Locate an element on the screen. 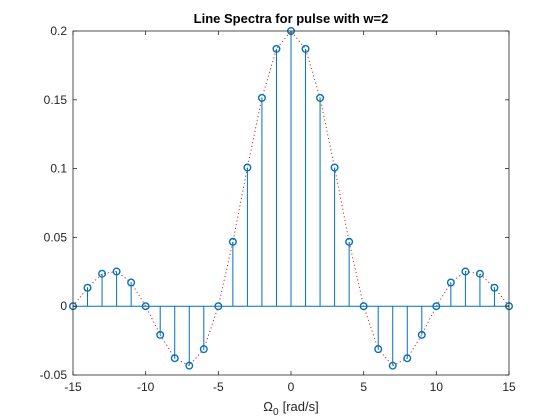  y-tick-label: -0.05 is located at coordinates (54, 375).